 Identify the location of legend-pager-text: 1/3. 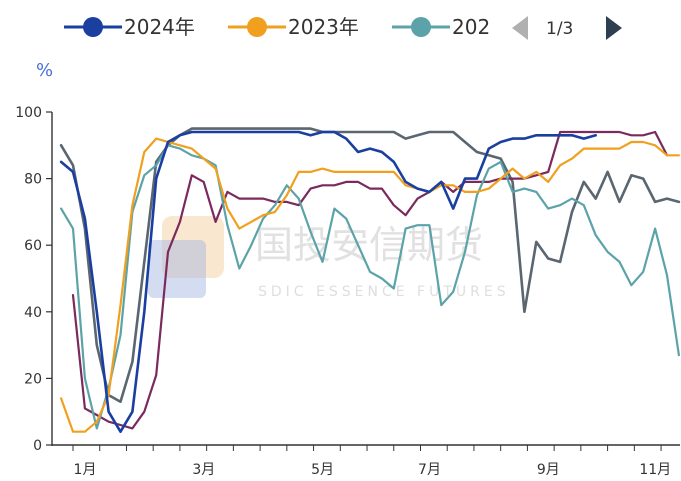
(559, 29).